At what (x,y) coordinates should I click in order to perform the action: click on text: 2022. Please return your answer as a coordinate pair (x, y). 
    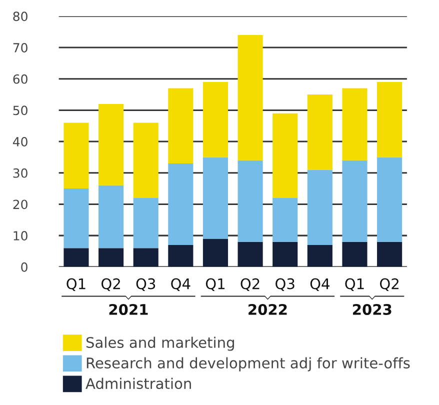
    Looking at the image, I should click on (267, 309).